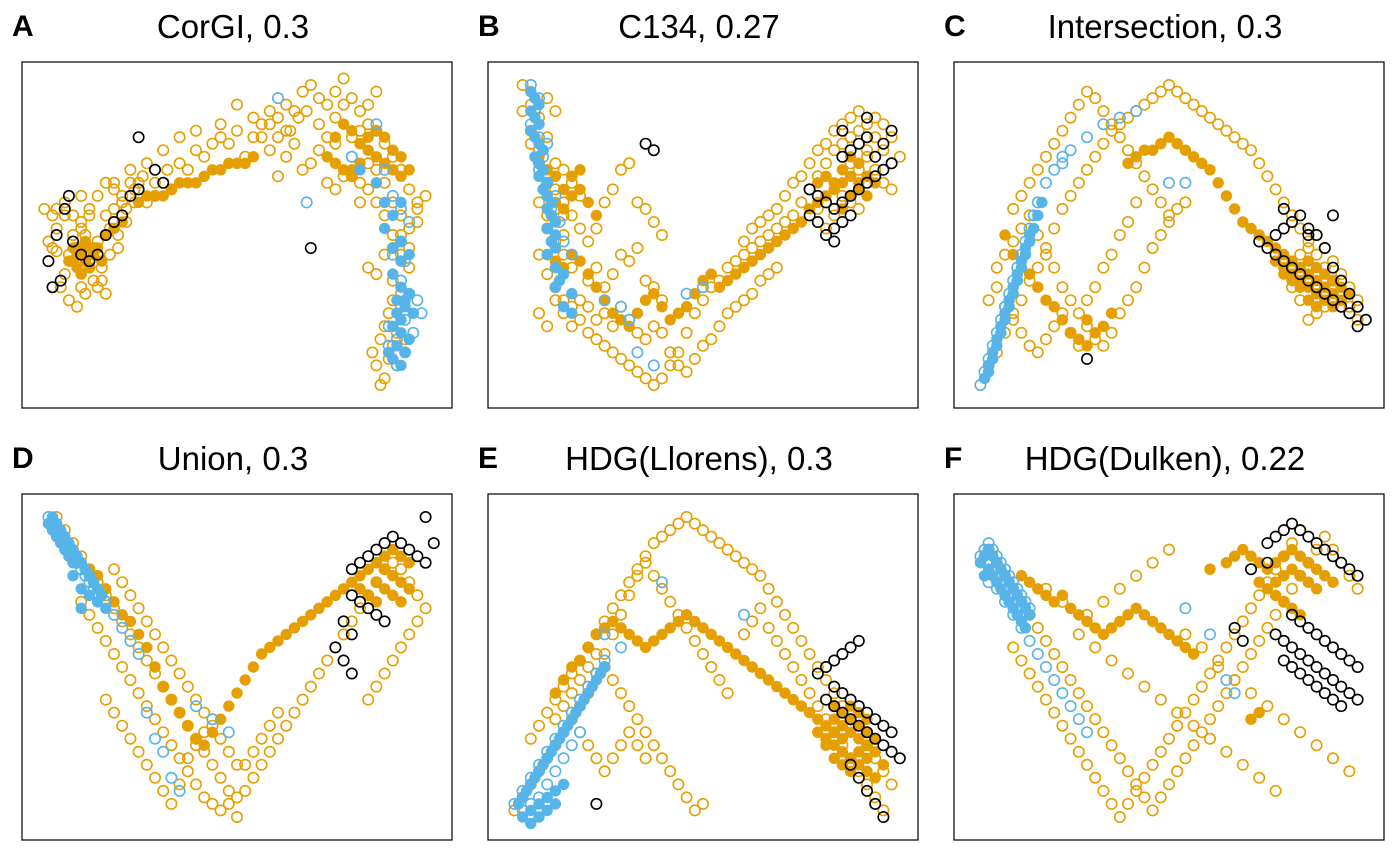  What do you see at coordinates (703, 667) in the screenshot?
I see `plot-frame` at bounding box center [703, 667].